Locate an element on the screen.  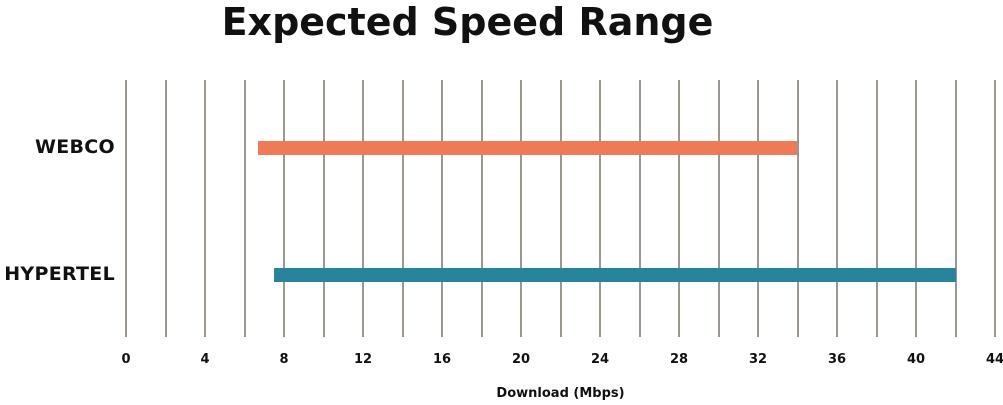
x-axis-title: Download (Mbps) is located at coordinates (560, 393).